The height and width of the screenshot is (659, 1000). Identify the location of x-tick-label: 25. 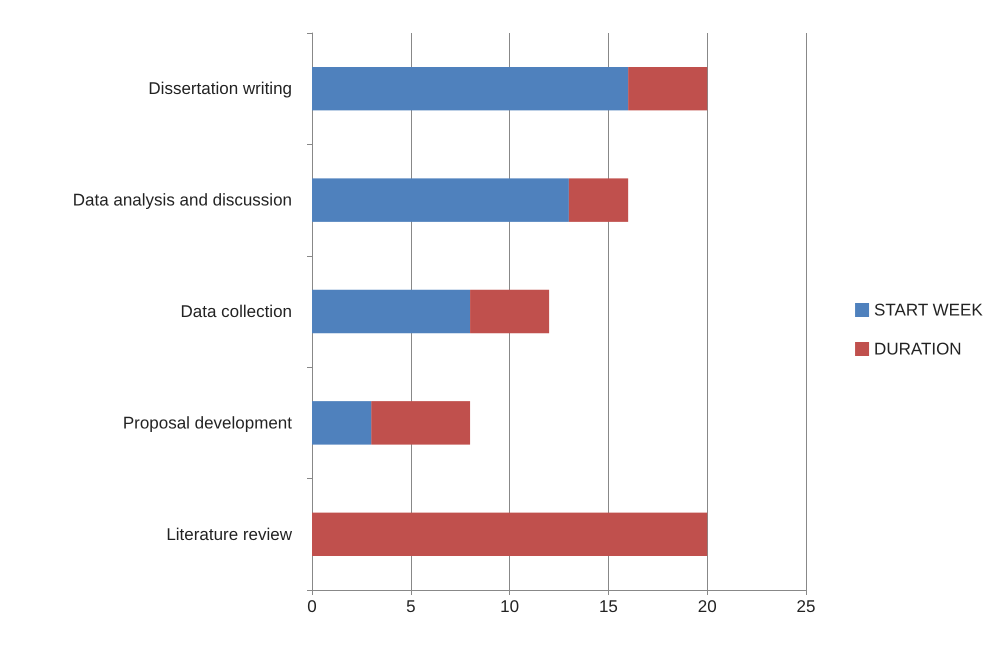
(806, 606).